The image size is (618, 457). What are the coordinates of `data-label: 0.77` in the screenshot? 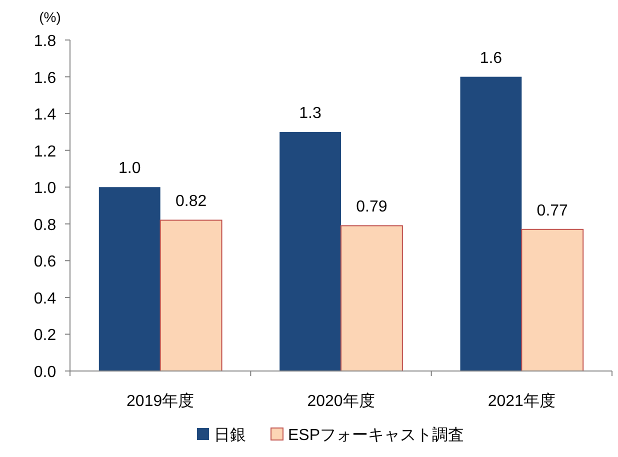 It's located at (552, 211).